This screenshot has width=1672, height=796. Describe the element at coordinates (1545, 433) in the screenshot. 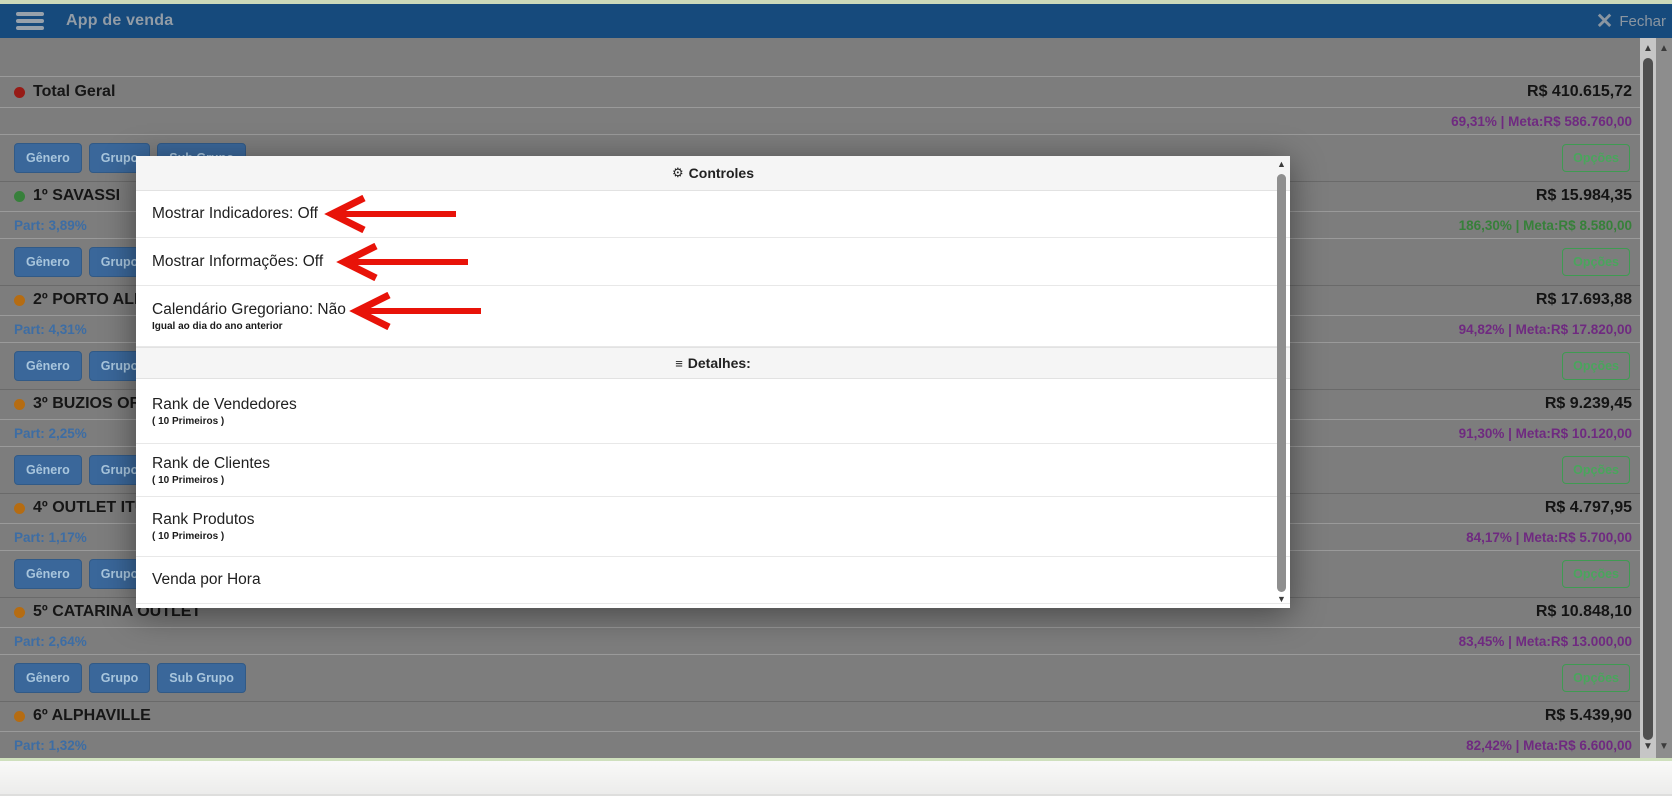

I see `row-meta: 91,30% | Meta:R$ 10.120,00` at that location.